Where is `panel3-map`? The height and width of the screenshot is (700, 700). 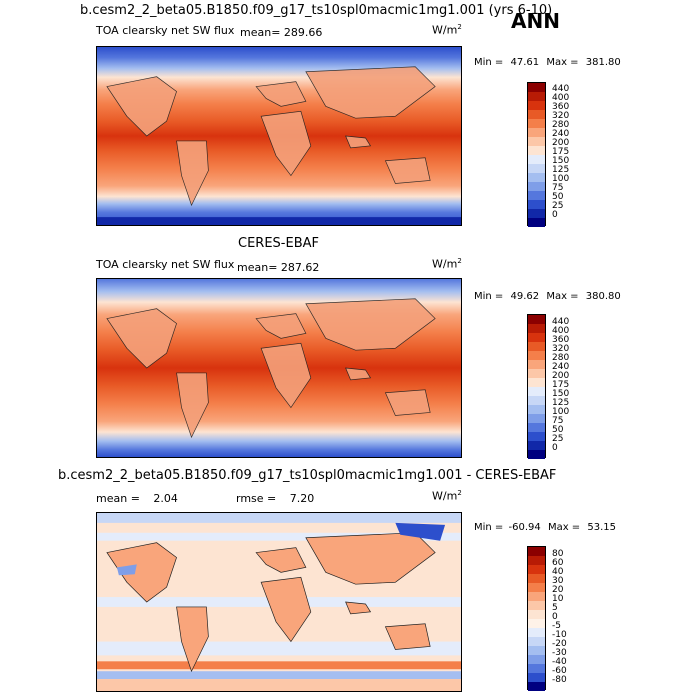 panel3-map is located at coordinates (279, 602).